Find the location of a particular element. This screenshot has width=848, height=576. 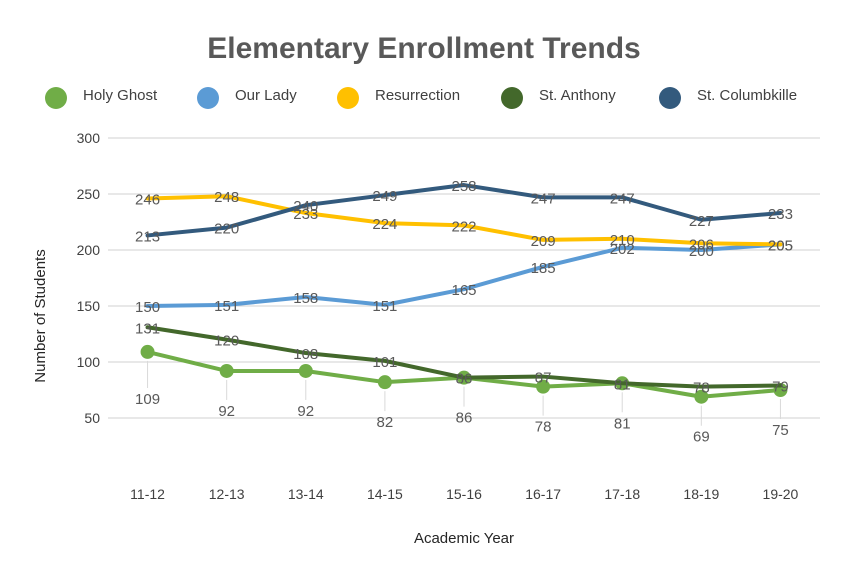

data-label: 200 is located at coordinates (701, 251).